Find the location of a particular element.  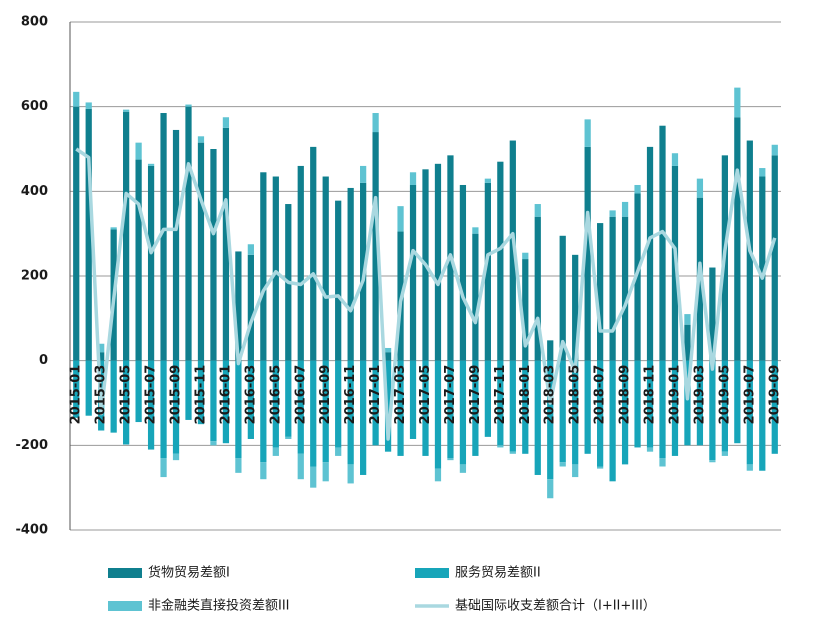

x-tick-label: 2016-09 is located at coordinates (325, 395).